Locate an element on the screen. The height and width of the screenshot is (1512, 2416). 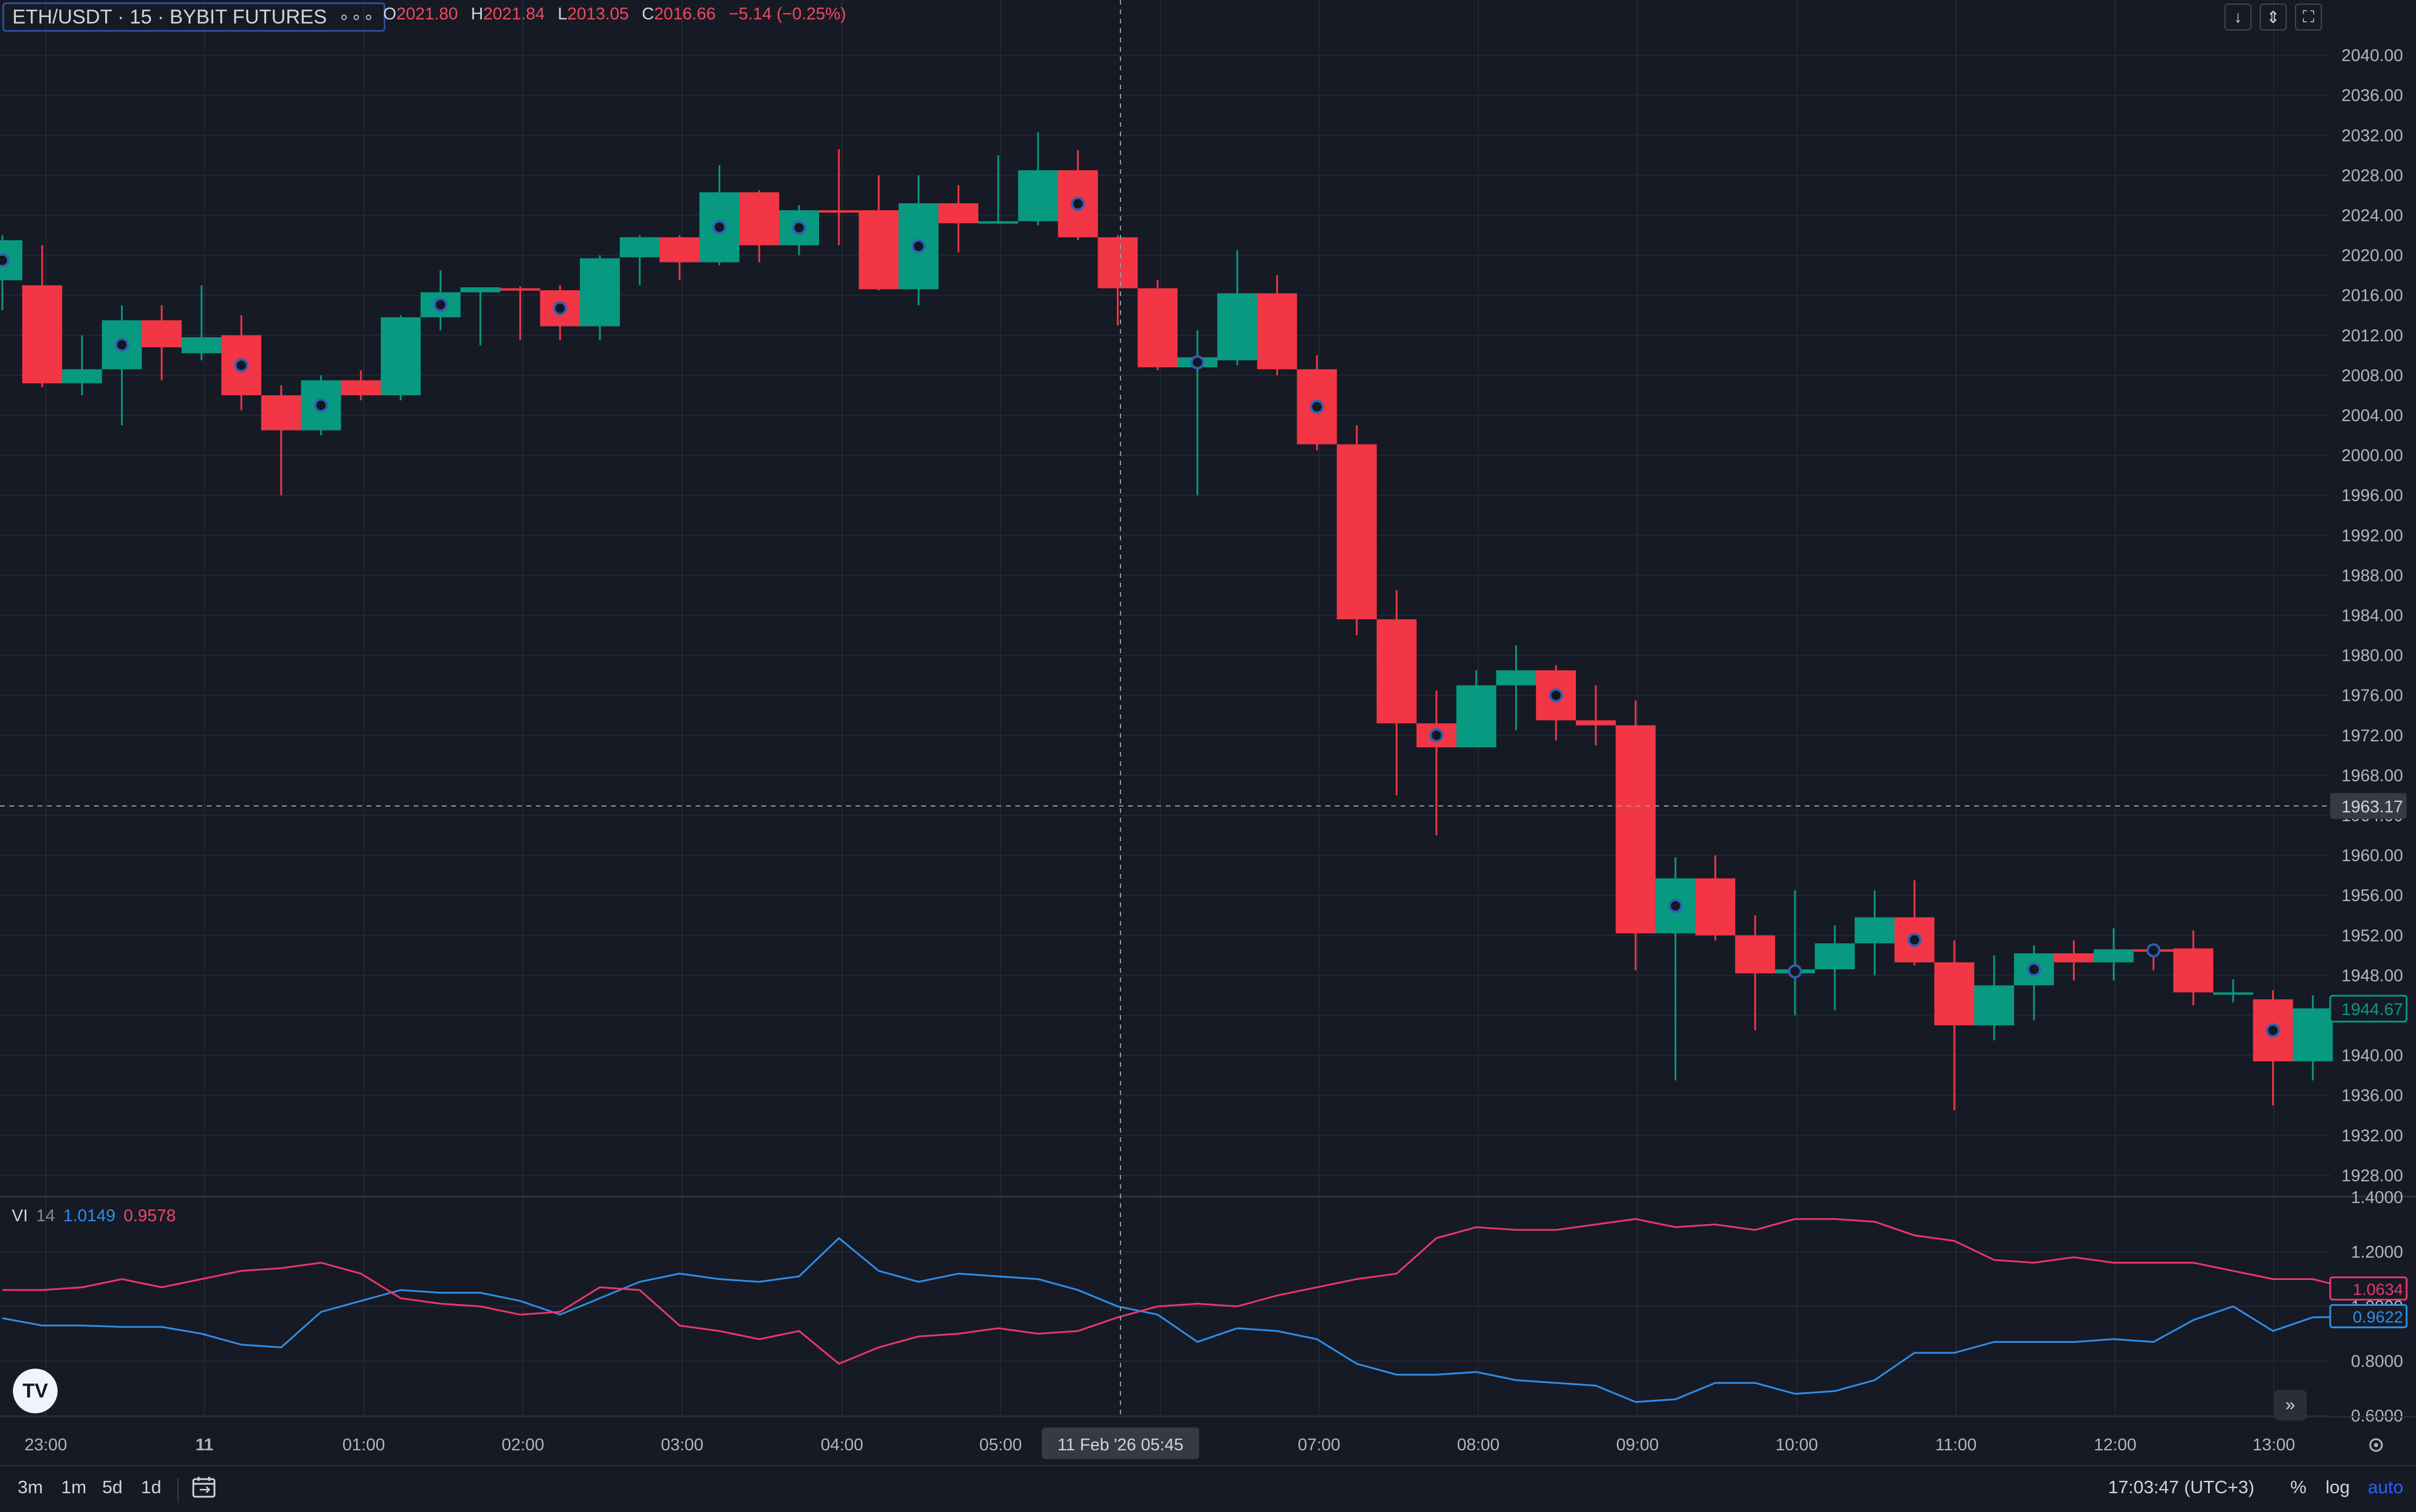
last-price-label: 1944.67 is located at coordinates (2372, 1009).